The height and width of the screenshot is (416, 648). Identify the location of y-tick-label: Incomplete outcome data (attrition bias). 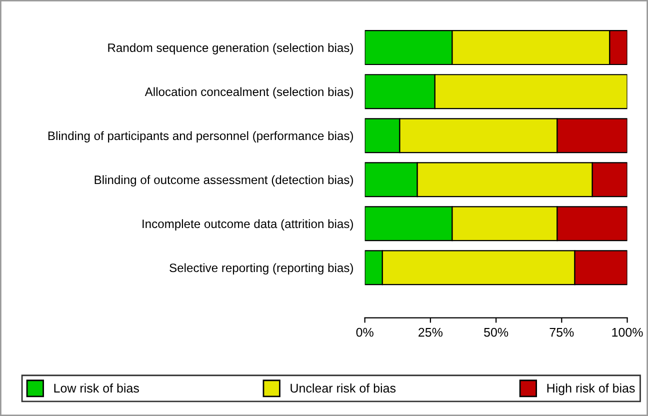
(247, 225).